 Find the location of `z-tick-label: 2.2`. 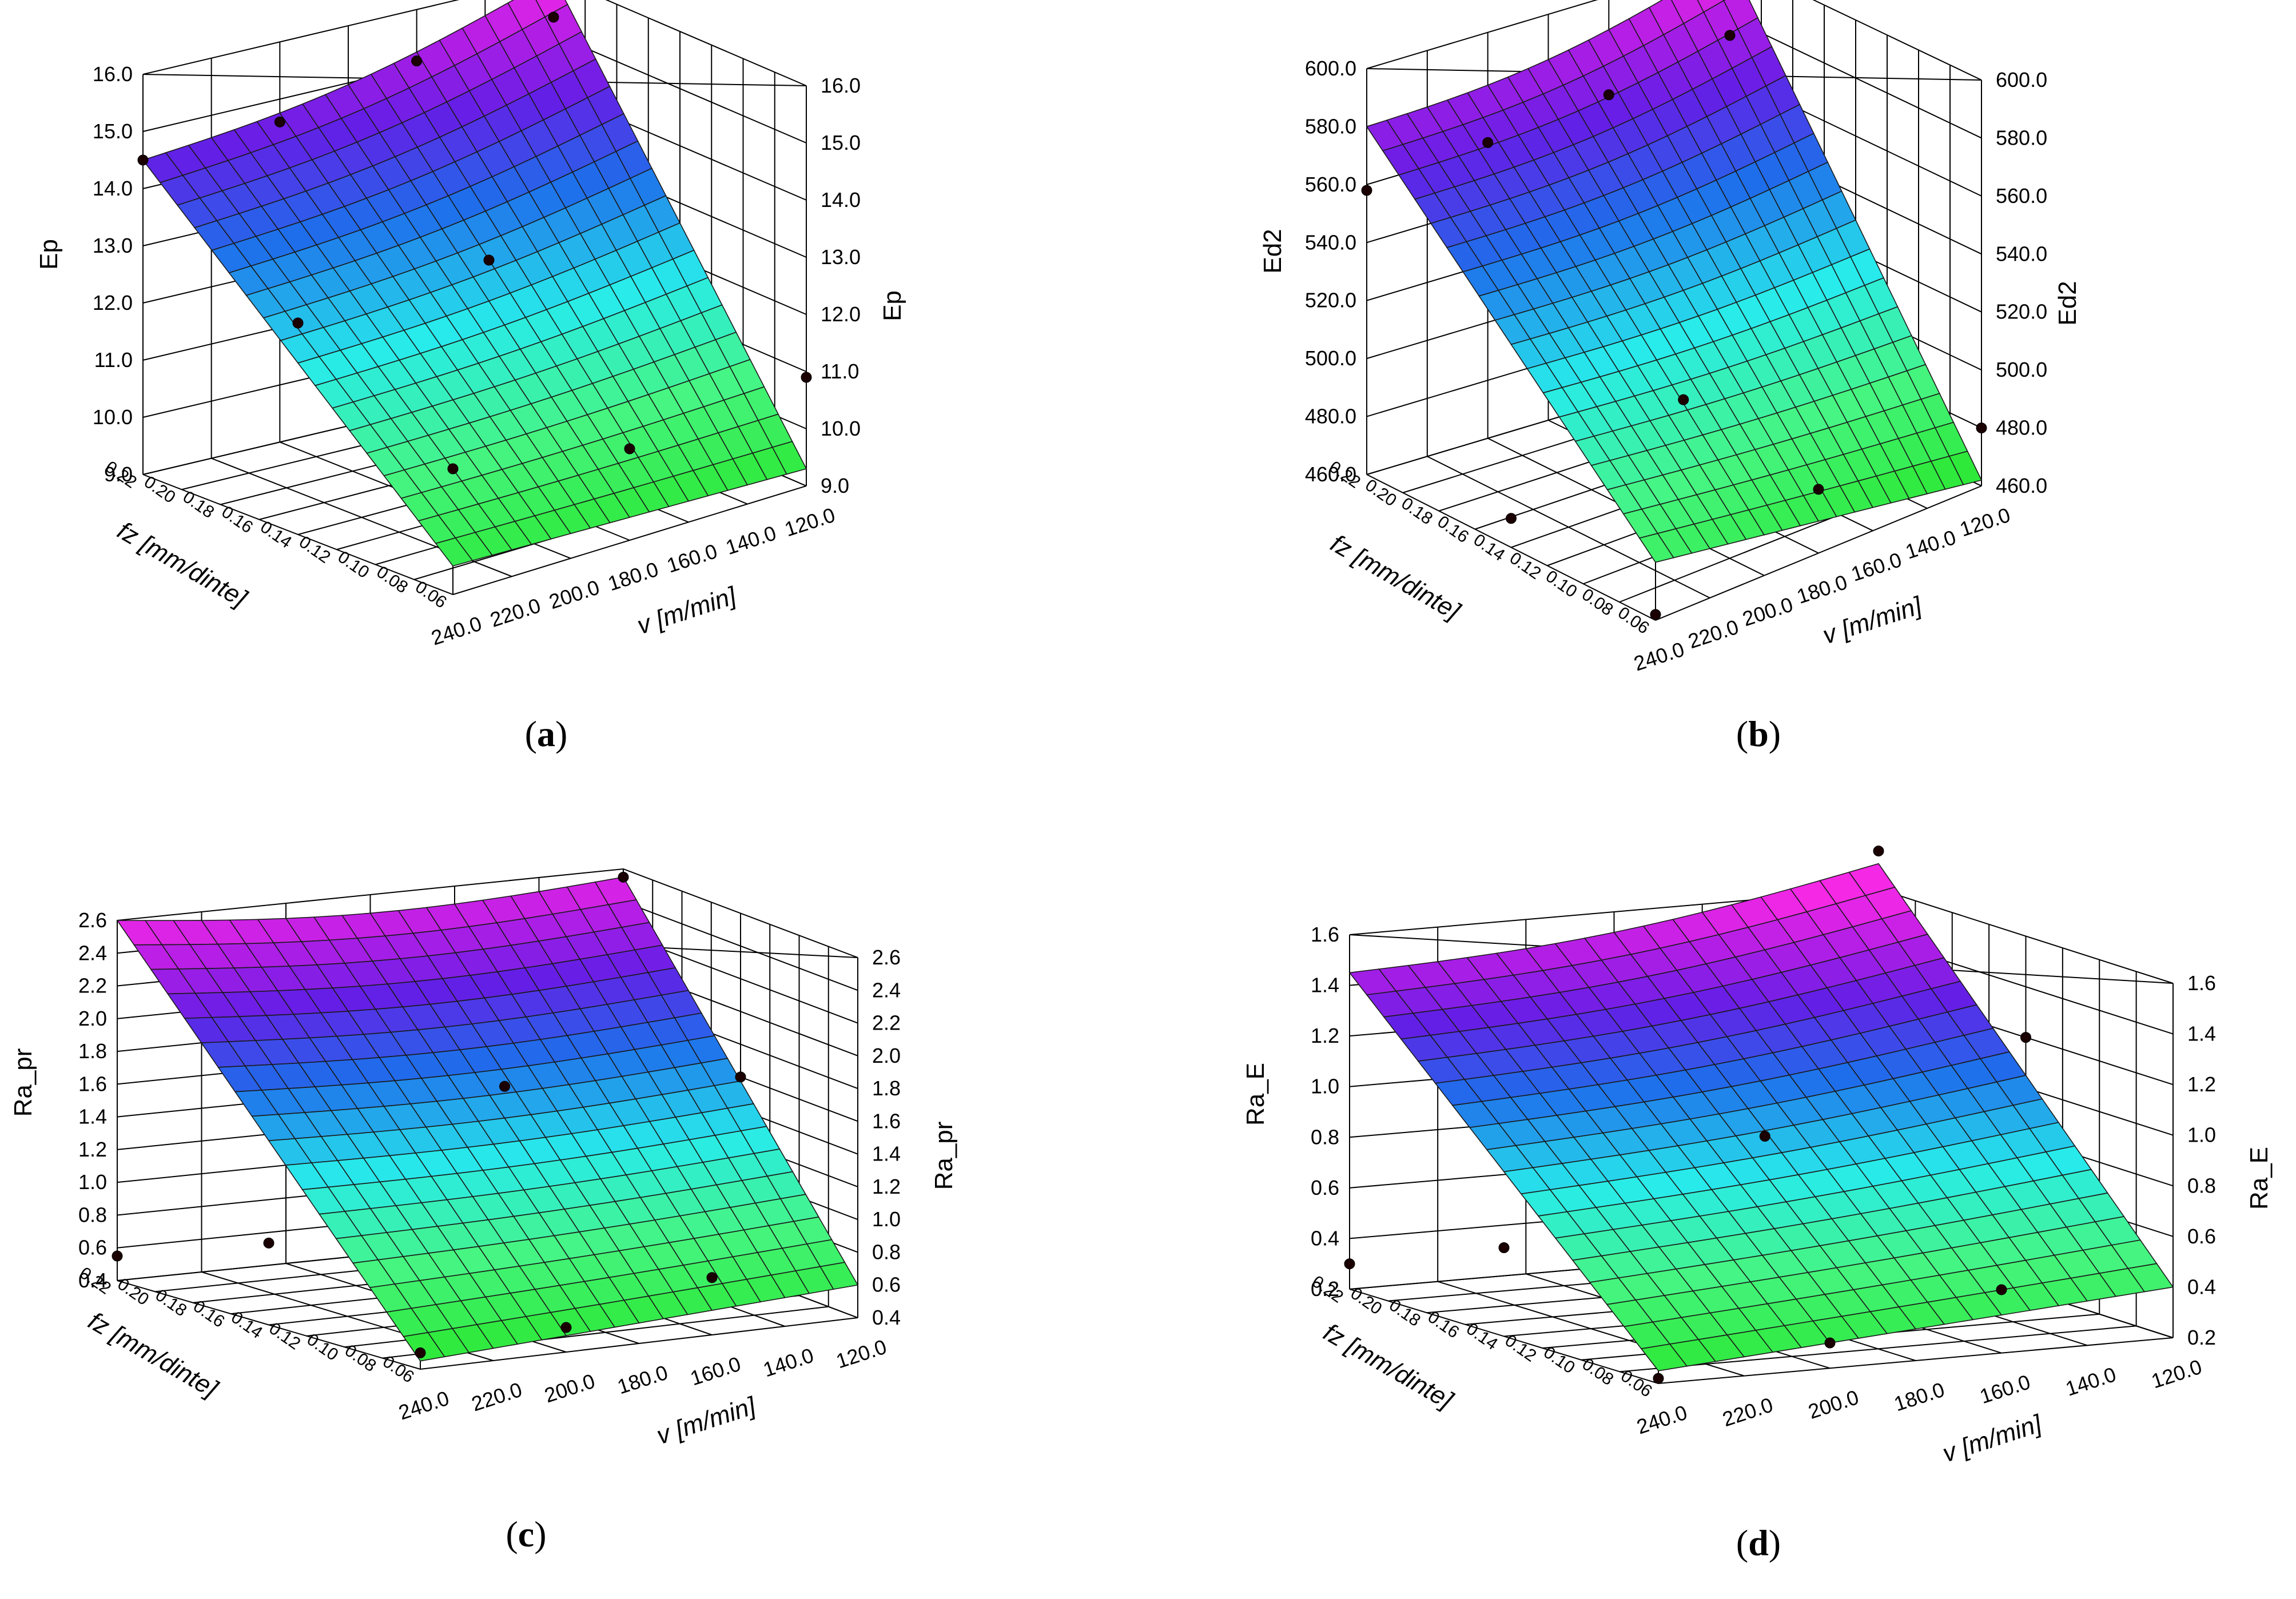

z-tick-label: 2.2 is located at coordinates (886, 1023).